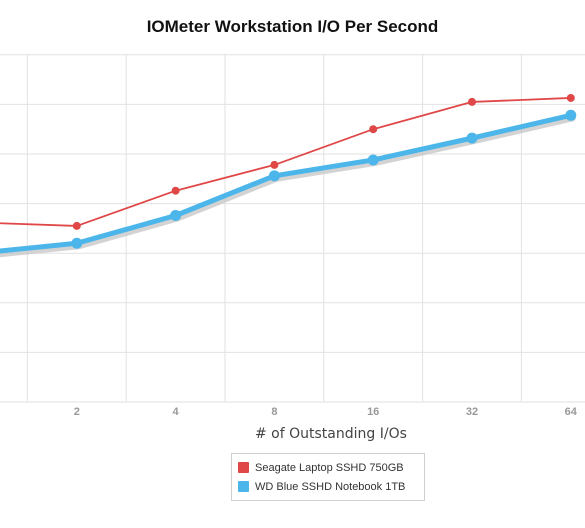  What do you see at coordinates (472, 412) in the screenshot?
I see `x-tick-label: 32` at bounding box center [472, 412].